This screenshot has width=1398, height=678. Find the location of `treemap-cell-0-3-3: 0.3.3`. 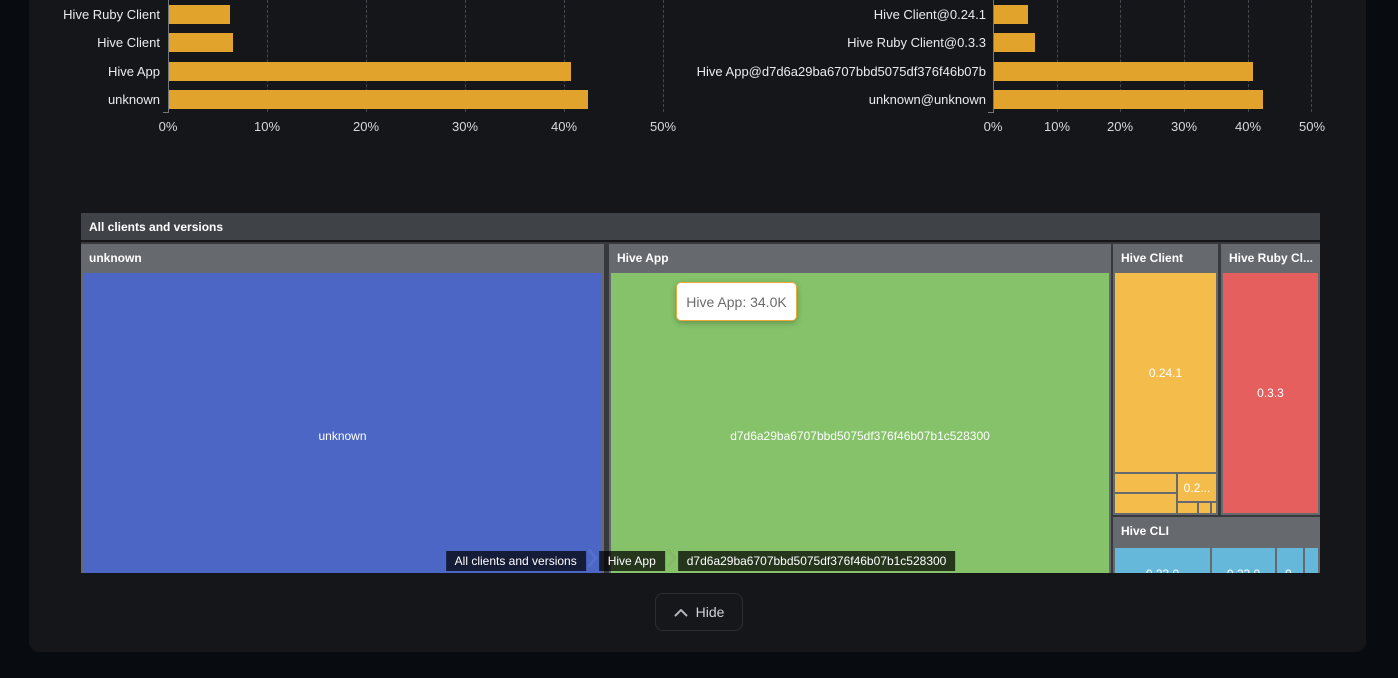

treemap-cell-0-3-3: 0.3.3 is located at coordinates (1270, 393).